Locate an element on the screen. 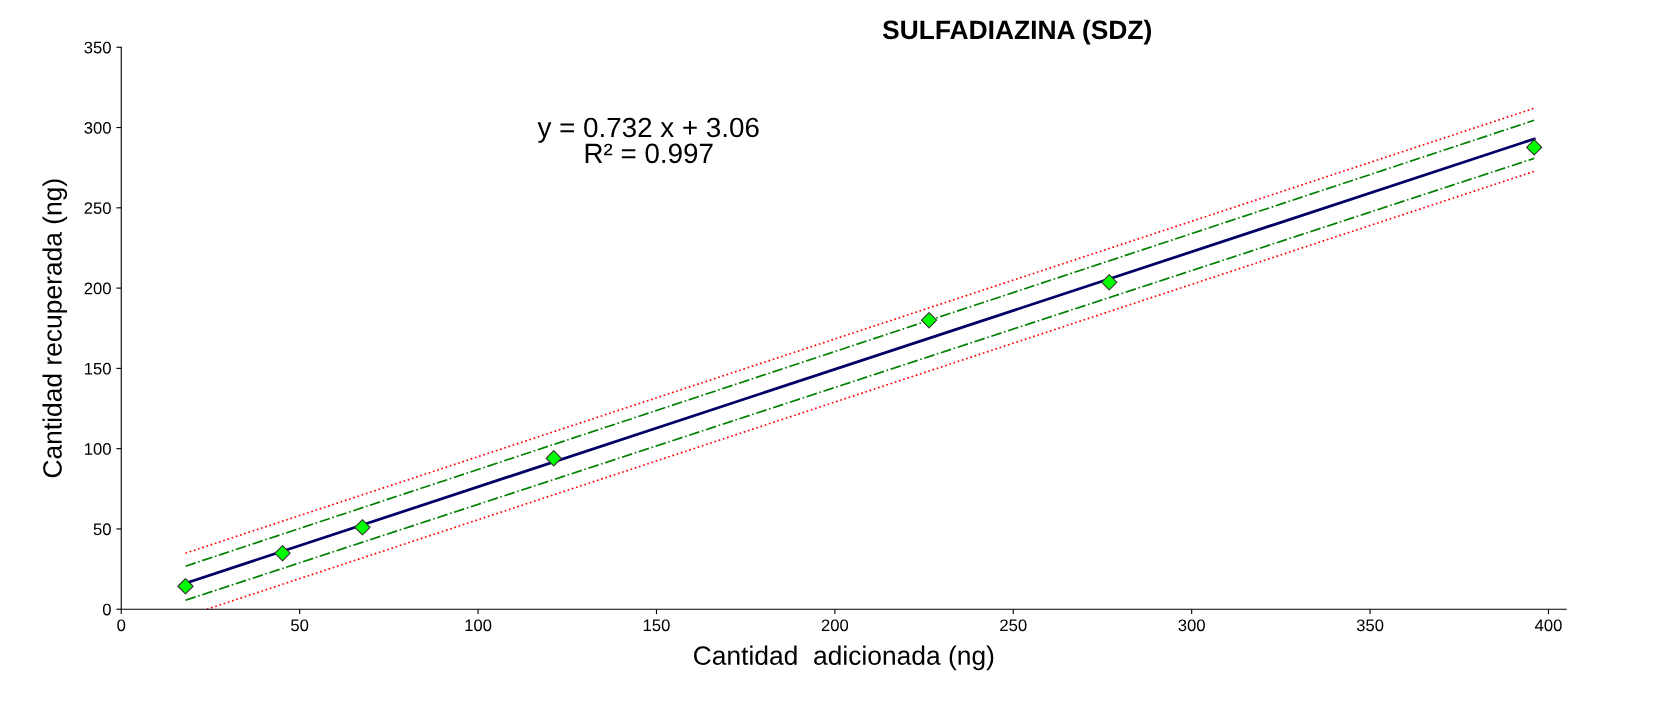  x-tick-label: 200 is located at coordinates (835, 625).